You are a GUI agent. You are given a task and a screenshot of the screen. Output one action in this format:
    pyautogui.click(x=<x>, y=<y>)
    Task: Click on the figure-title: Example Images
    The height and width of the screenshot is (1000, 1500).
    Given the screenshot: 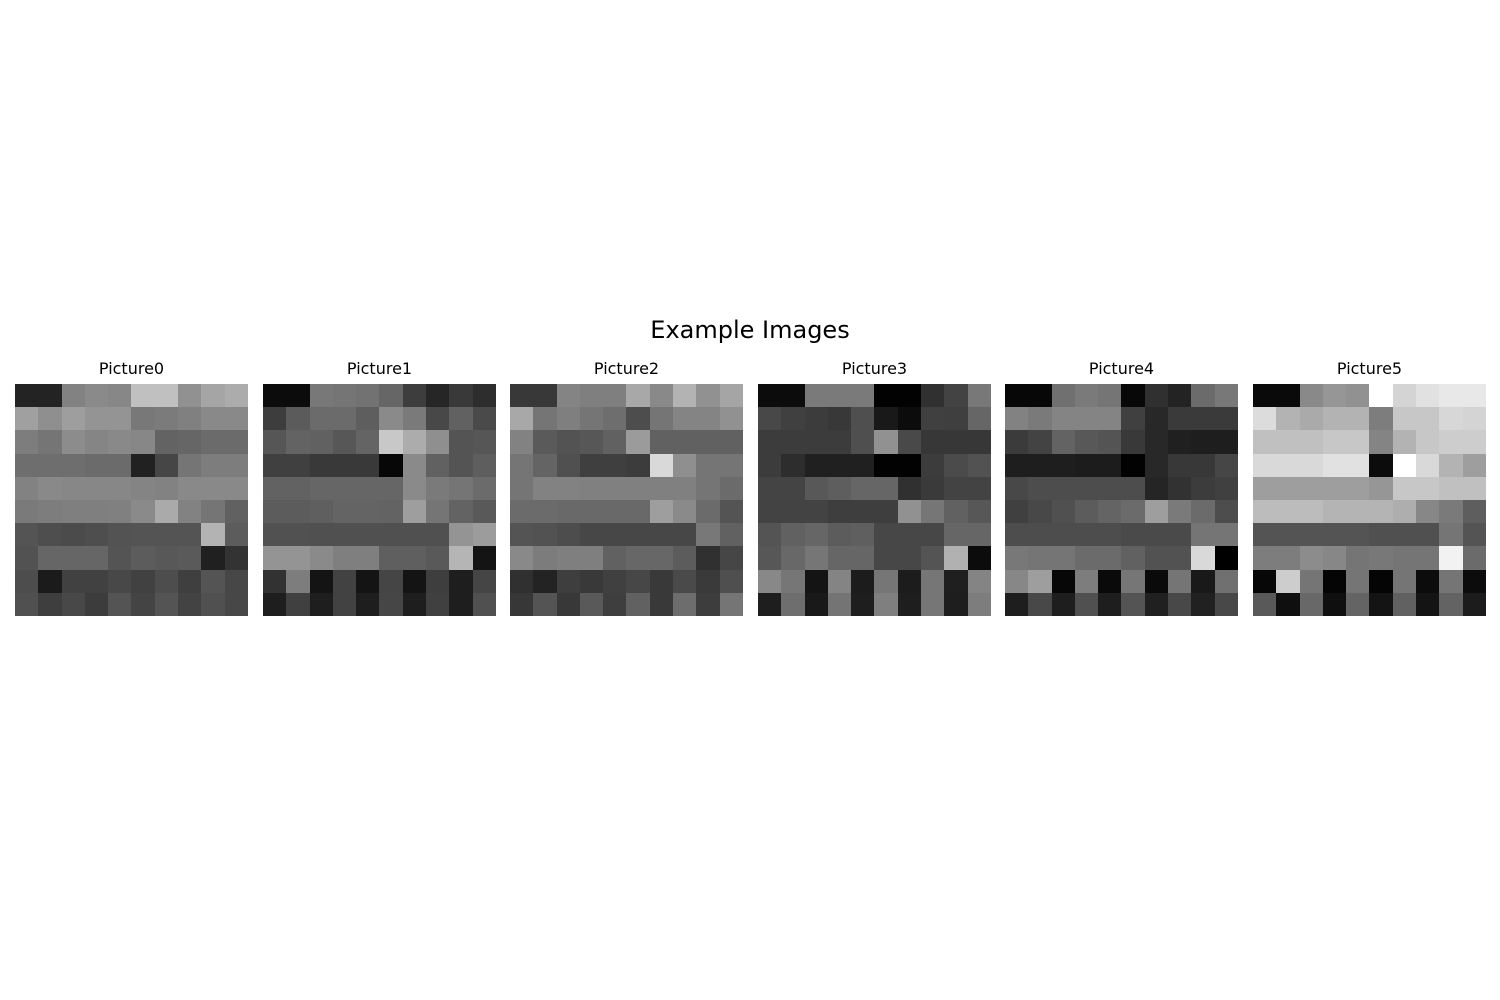 What is the action you would take?
    pyautogui.click(x=750, y=330)
    